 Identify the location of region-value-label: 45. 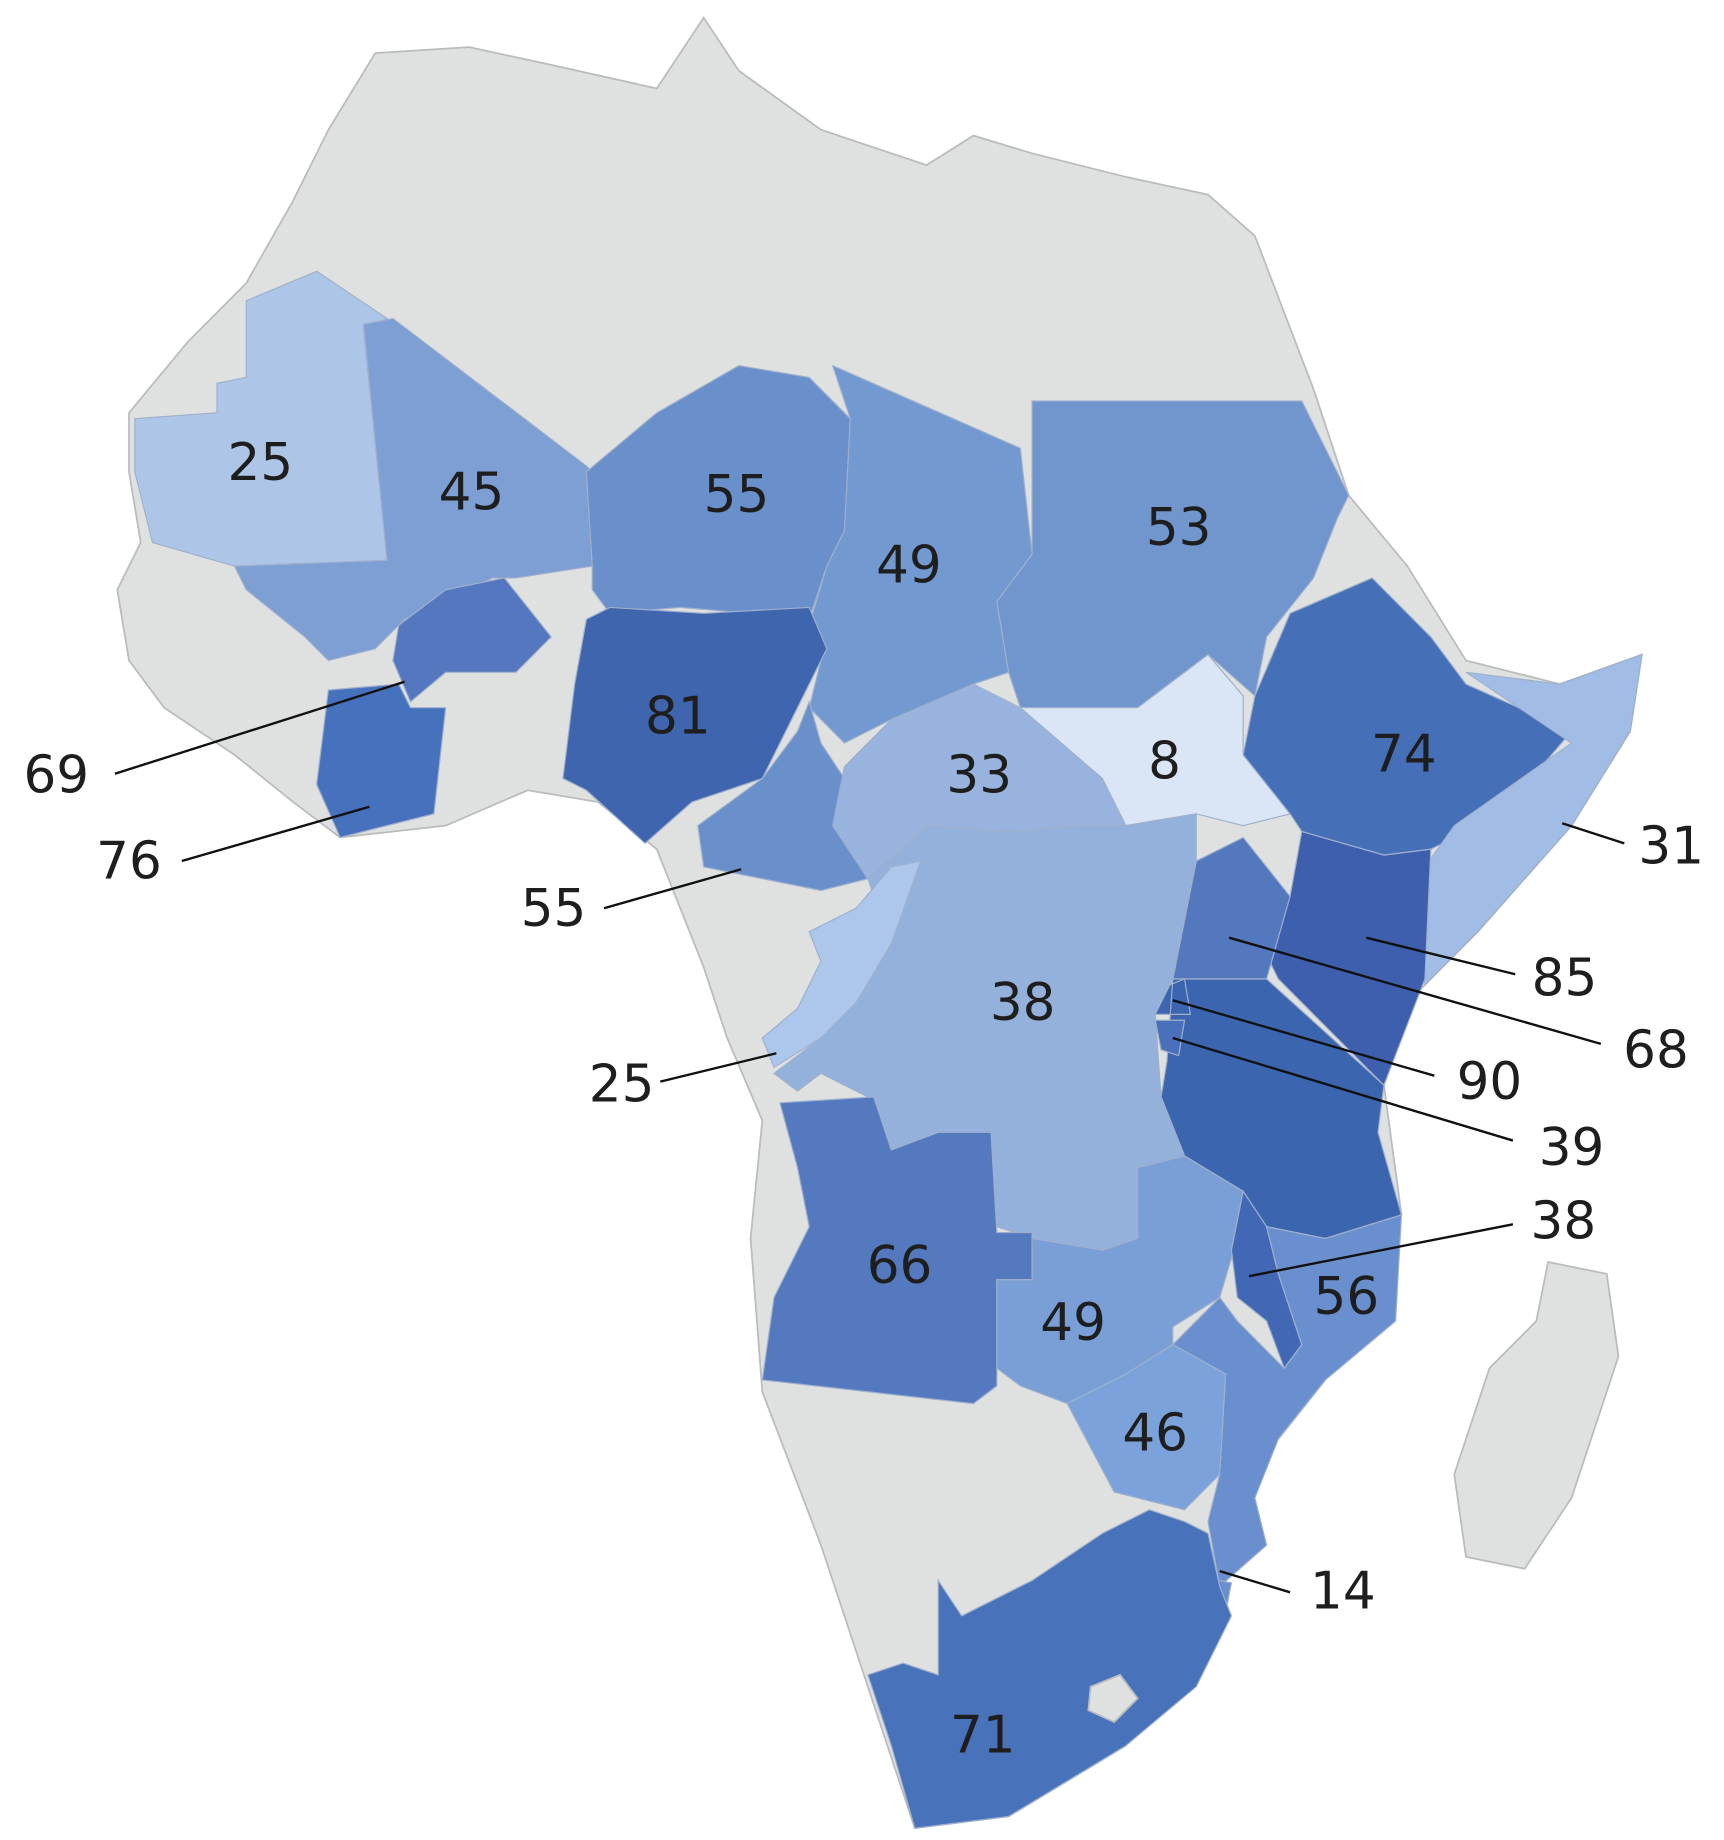
(472, 492).